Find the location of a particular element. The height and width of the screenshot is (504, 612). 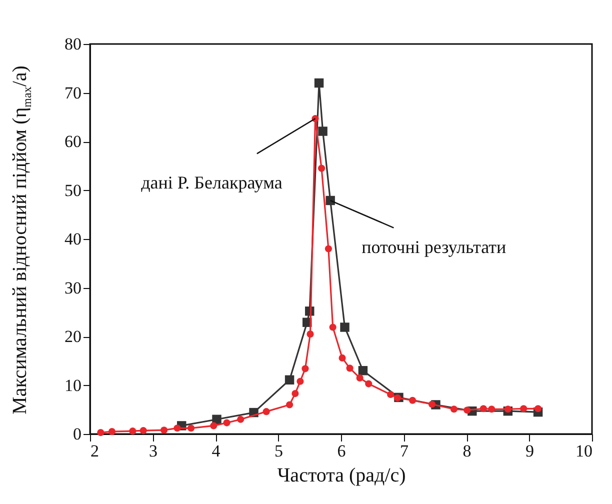

x-tick-label: 2 is located at coordinates (94, 451).